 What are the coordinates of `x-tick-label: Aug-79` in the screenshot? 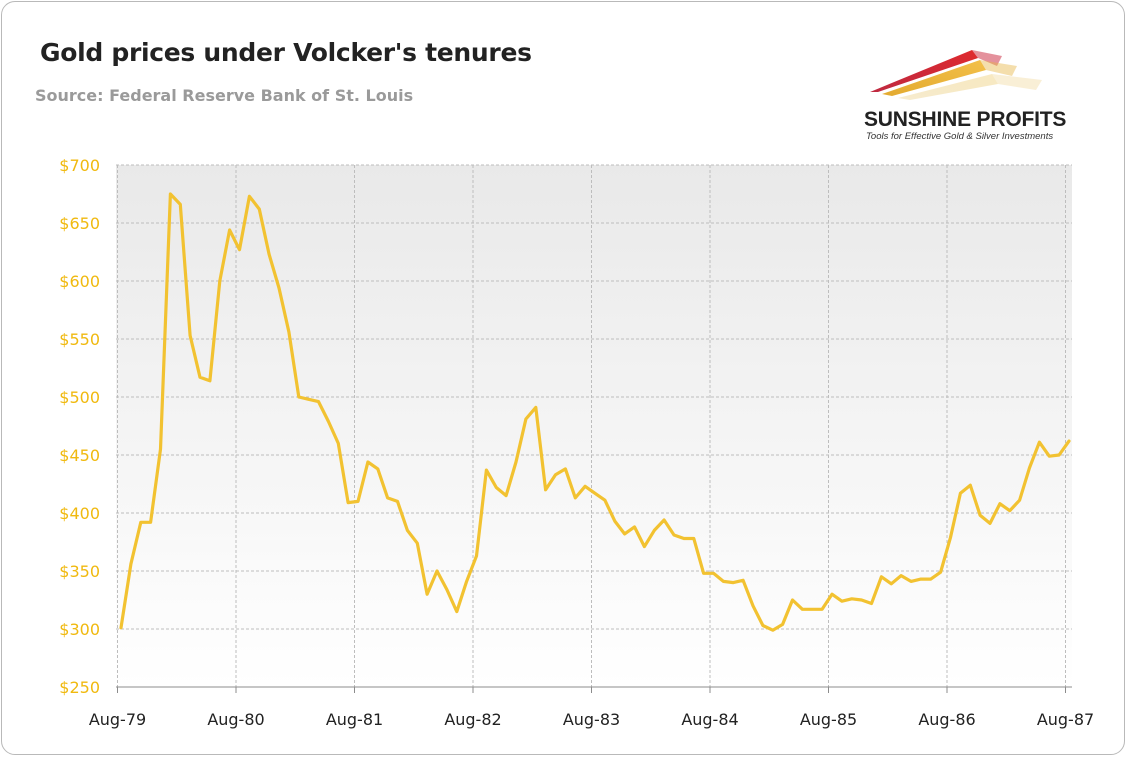 It's located at (117, 719).